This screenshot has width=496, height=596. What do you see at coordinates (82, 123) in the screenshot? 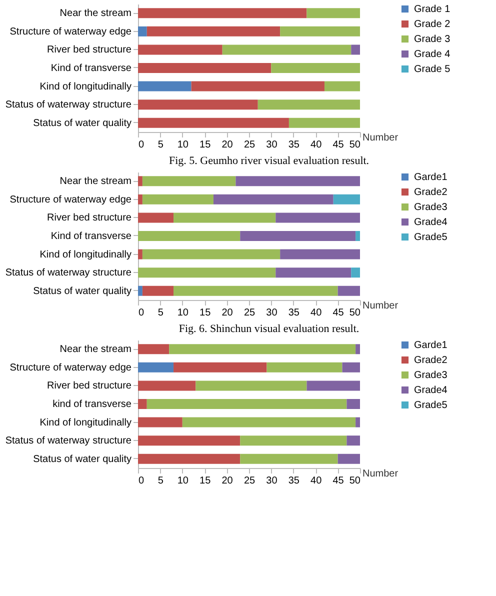
I see `y-tick-label: Status of water quality` at bounding box center [82, 123].